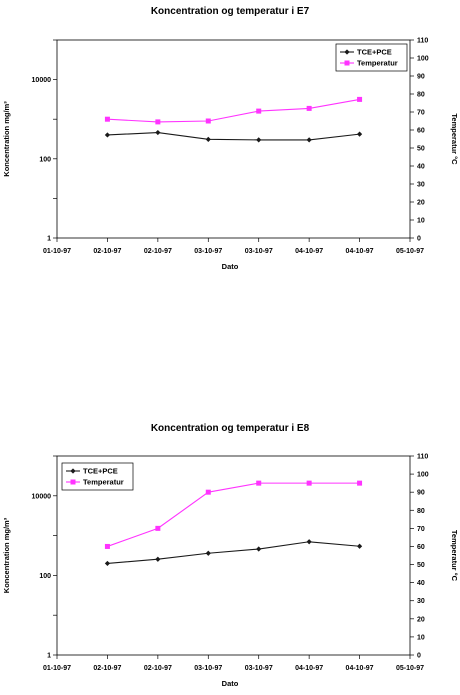  I want to click on chart1-x-tick-label: 01-10-97, so click(57, 251).